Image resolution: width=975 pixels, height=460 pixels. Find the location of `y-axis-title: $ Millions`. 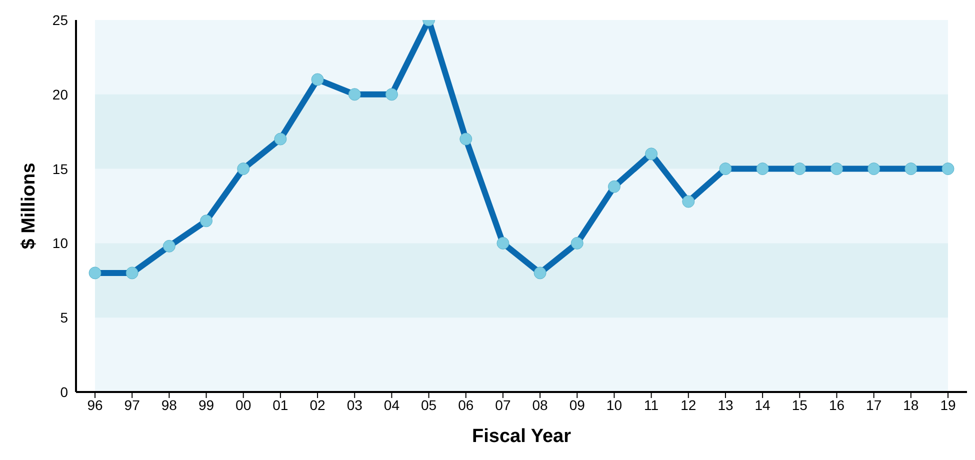

y-axis-title: $ Millions is located at coordinates (29, 206).